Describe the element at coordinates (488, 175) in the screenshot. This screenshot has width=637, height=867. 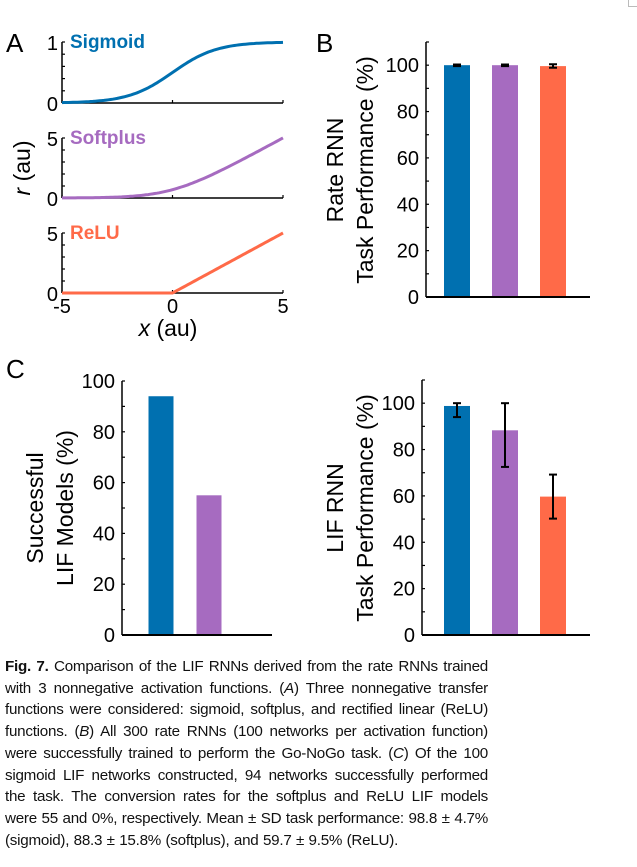
I see `panel-b-rate-rnn-performance: 0 20 40 60 80 100` at that location.